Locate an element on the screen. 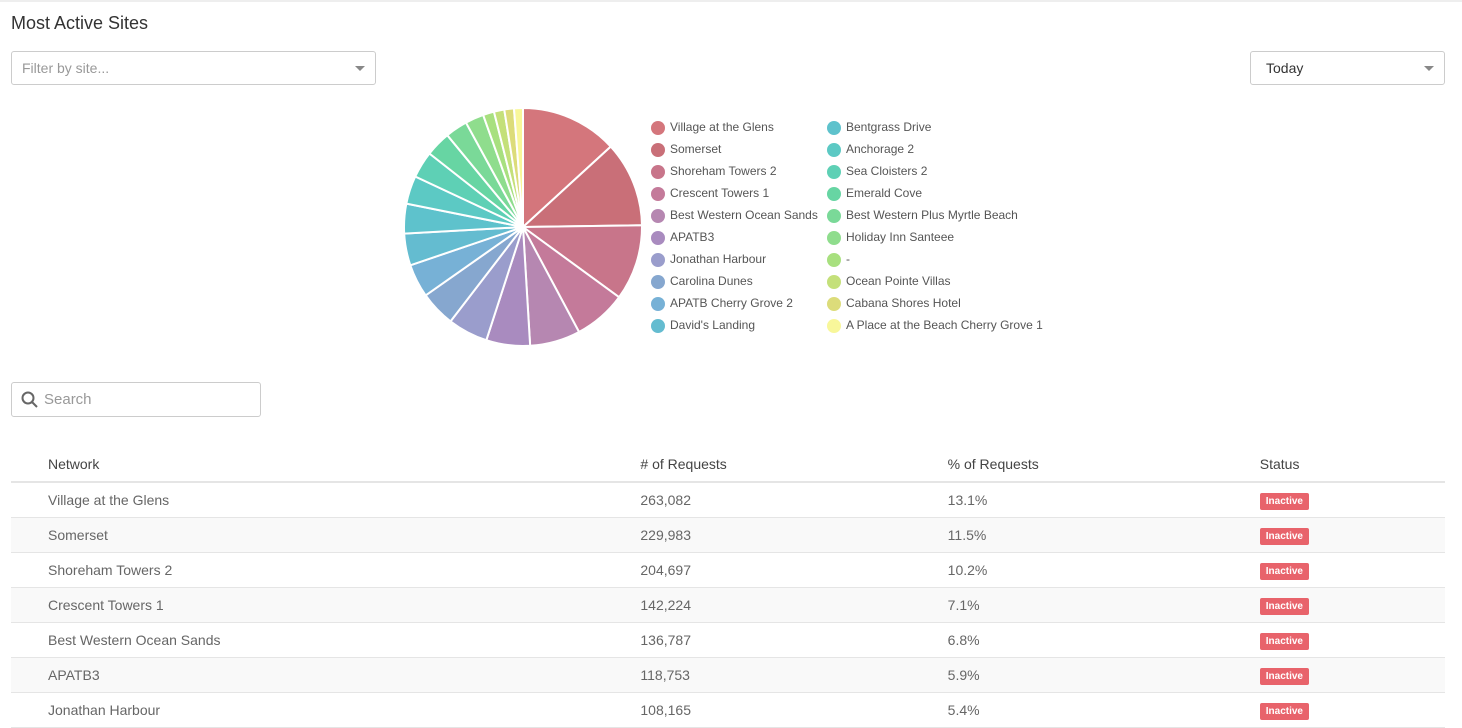 The width and height of the screenshot is (1462, 728). legend-label: Somerset is located at coordinates (696, 149).